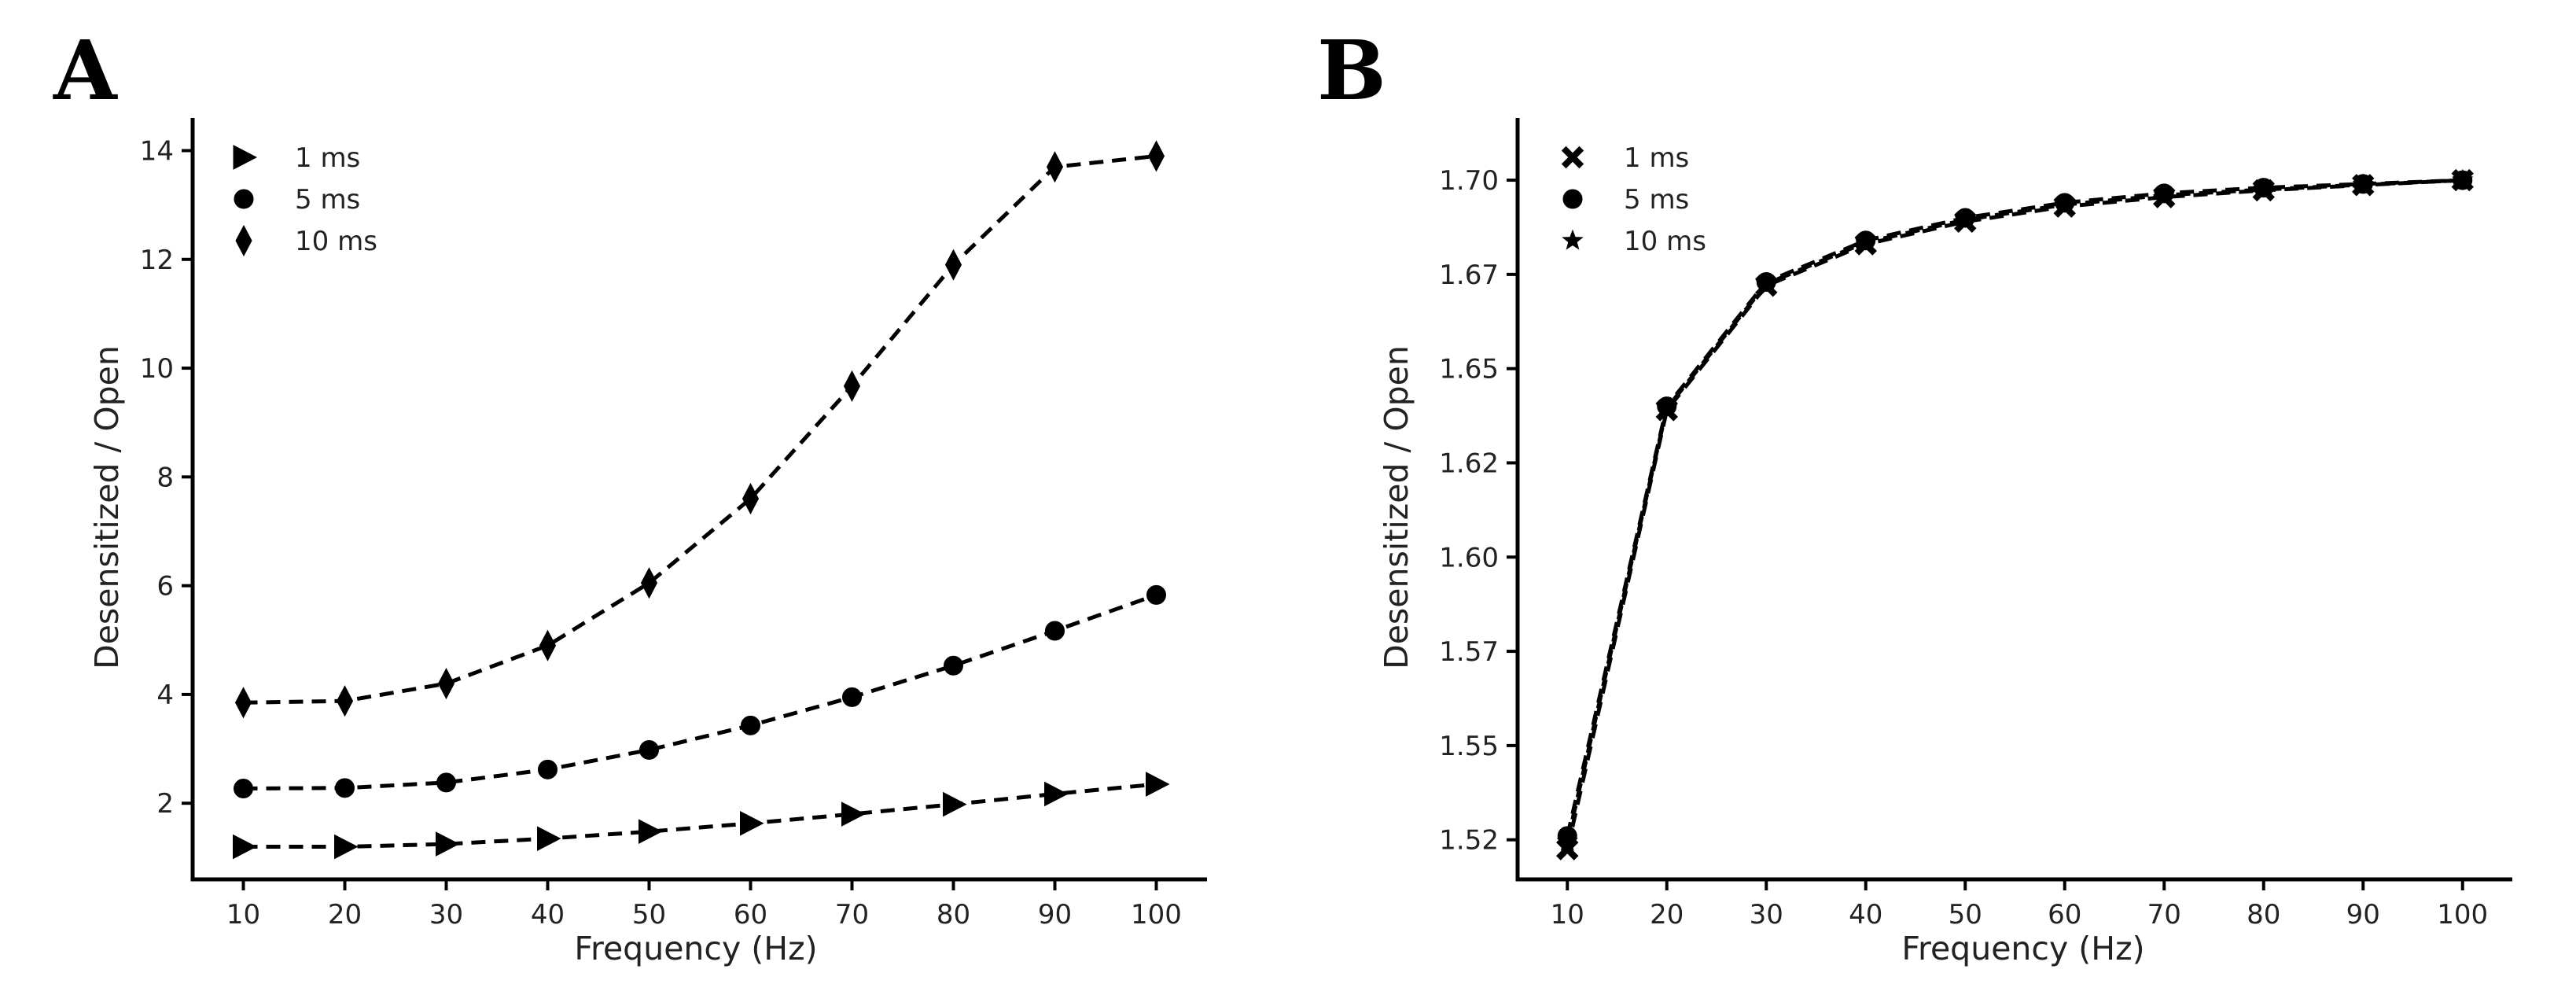  What do you see at coordinates (1469, 747) in the screenshot?
I see `panel-b-y-tick-label: 1.55` at bounding box center [1469, 747].